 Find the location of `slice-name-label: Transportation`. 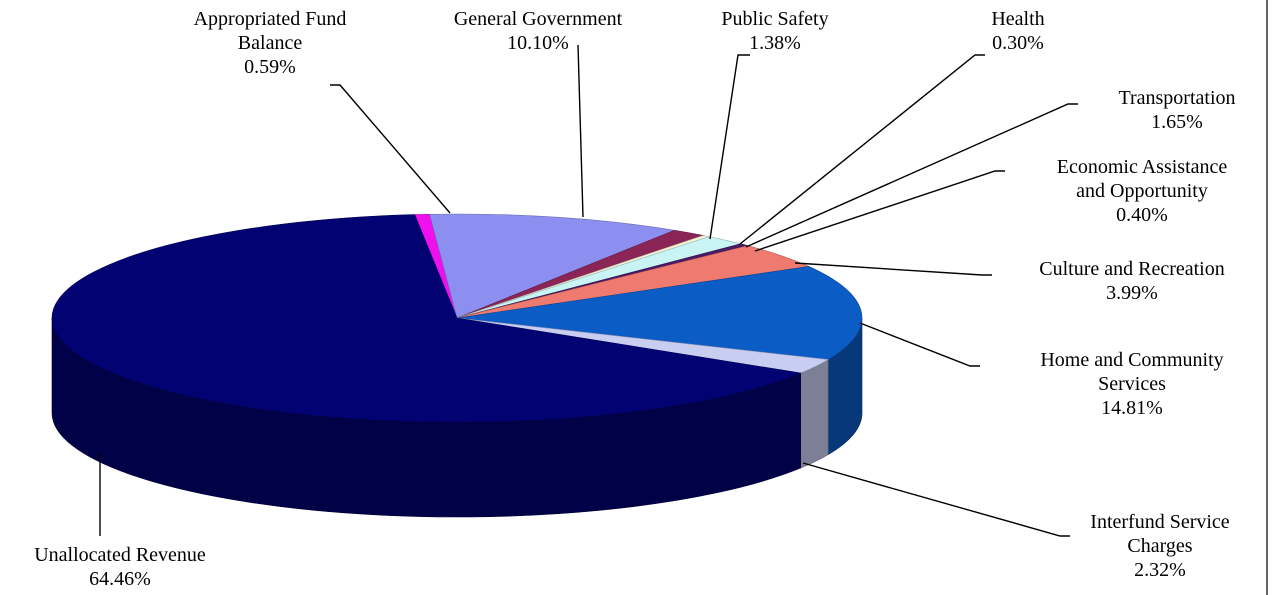

slice-name-label: Transportation is located at coordinates (1176, 98).